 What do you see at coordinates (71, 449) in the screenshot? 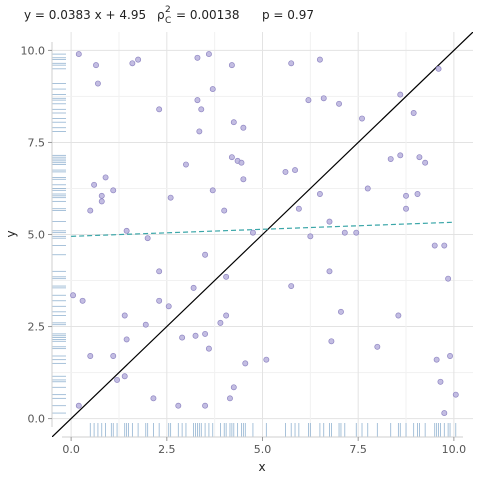
I see `x-tick-label: 0.0` at bounding box center [71, 449].